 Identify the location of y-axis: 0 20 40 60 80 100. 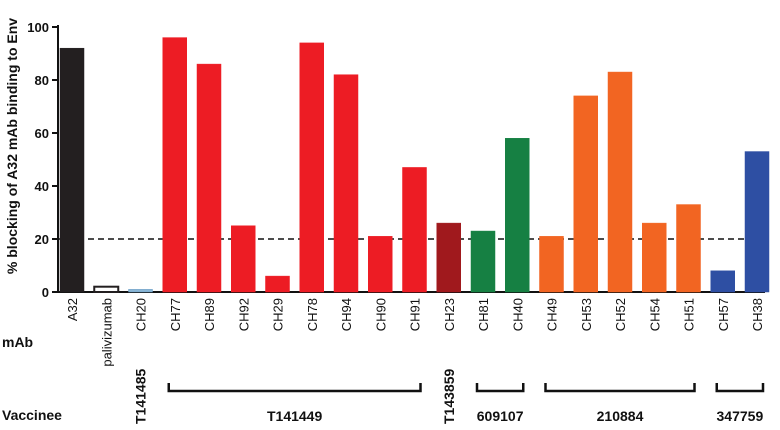
(43, 160).